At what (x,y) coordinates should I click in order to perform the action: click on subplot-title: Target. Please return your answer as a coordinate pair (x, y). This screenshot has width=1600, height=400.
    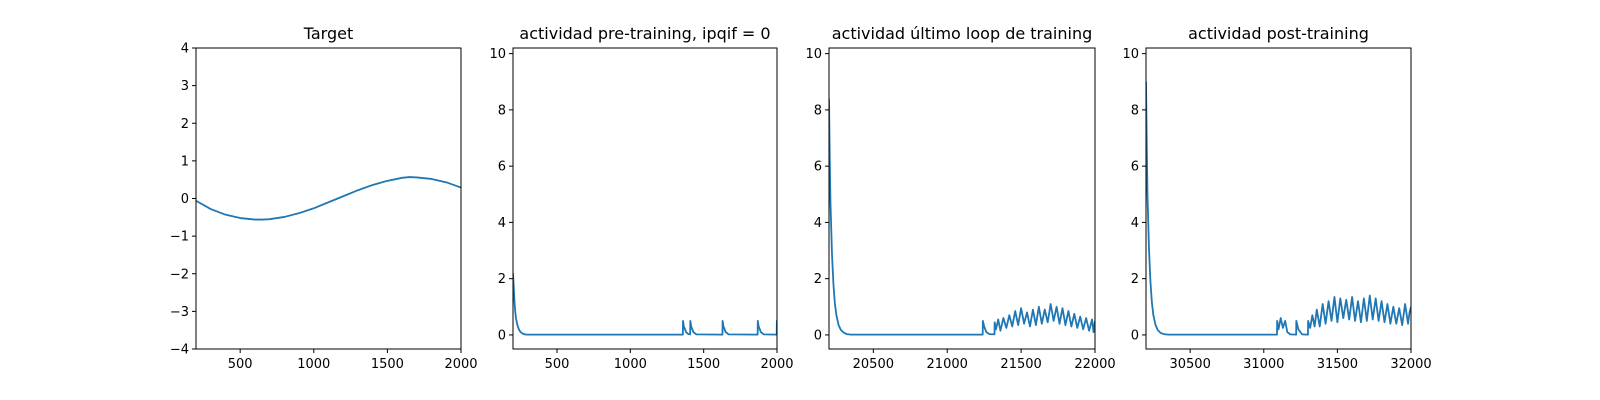
    Looking at the image, I should click on (328, 33).